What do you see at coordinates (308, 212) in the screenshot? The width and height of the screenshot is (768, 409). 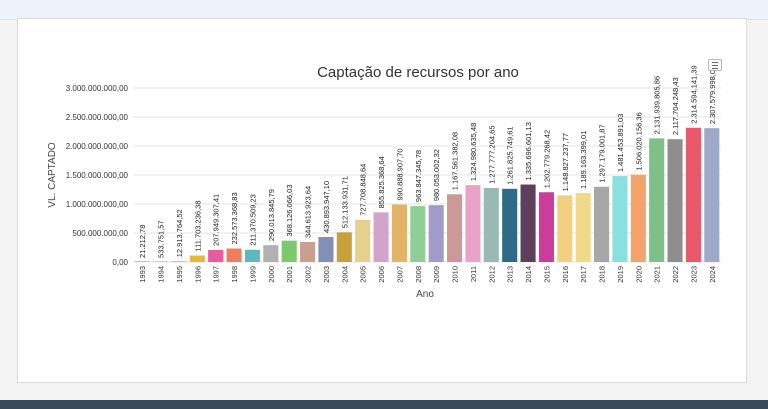 I see `data-label: 344.613.923,64` at bounding box center [308, 212].